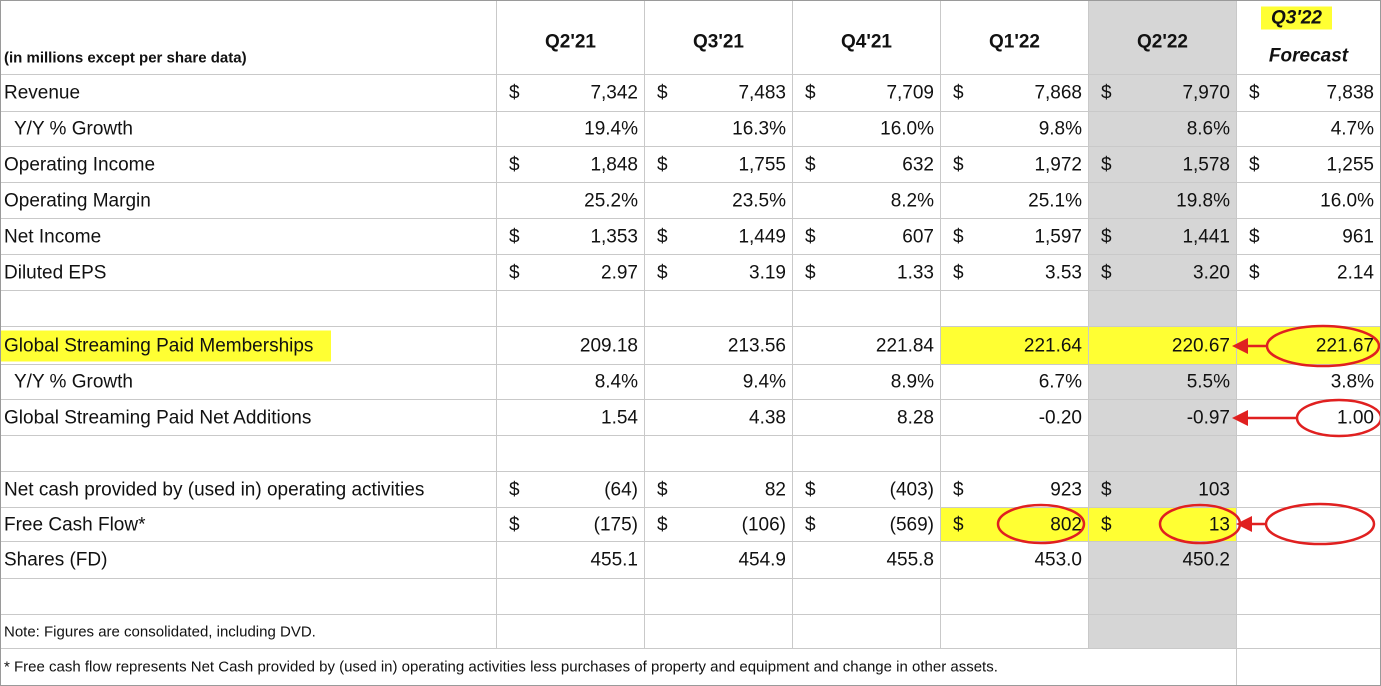 The height and width of the screenshot is (686, 1381). I want to click on value-cell: $1,972, so click(1015, 165).